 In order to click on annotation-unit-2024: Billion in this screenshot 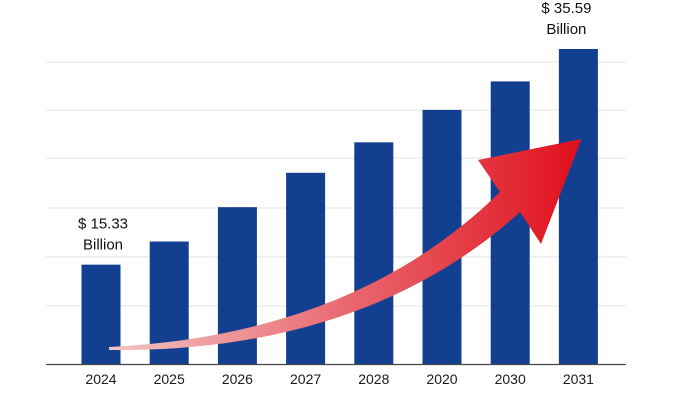, I will do `click(103, 245)`.